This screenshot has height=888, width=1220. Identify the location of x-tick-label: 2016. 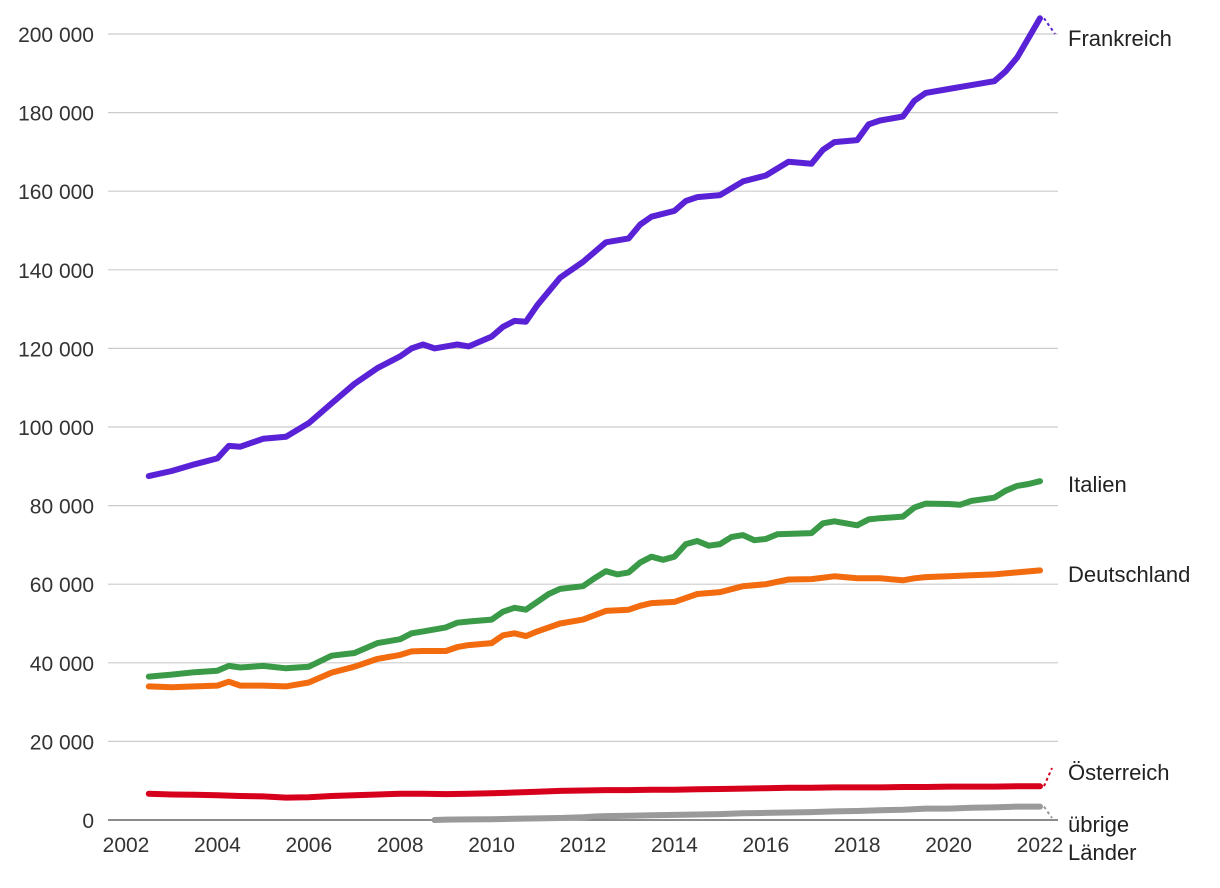
(765, 845).